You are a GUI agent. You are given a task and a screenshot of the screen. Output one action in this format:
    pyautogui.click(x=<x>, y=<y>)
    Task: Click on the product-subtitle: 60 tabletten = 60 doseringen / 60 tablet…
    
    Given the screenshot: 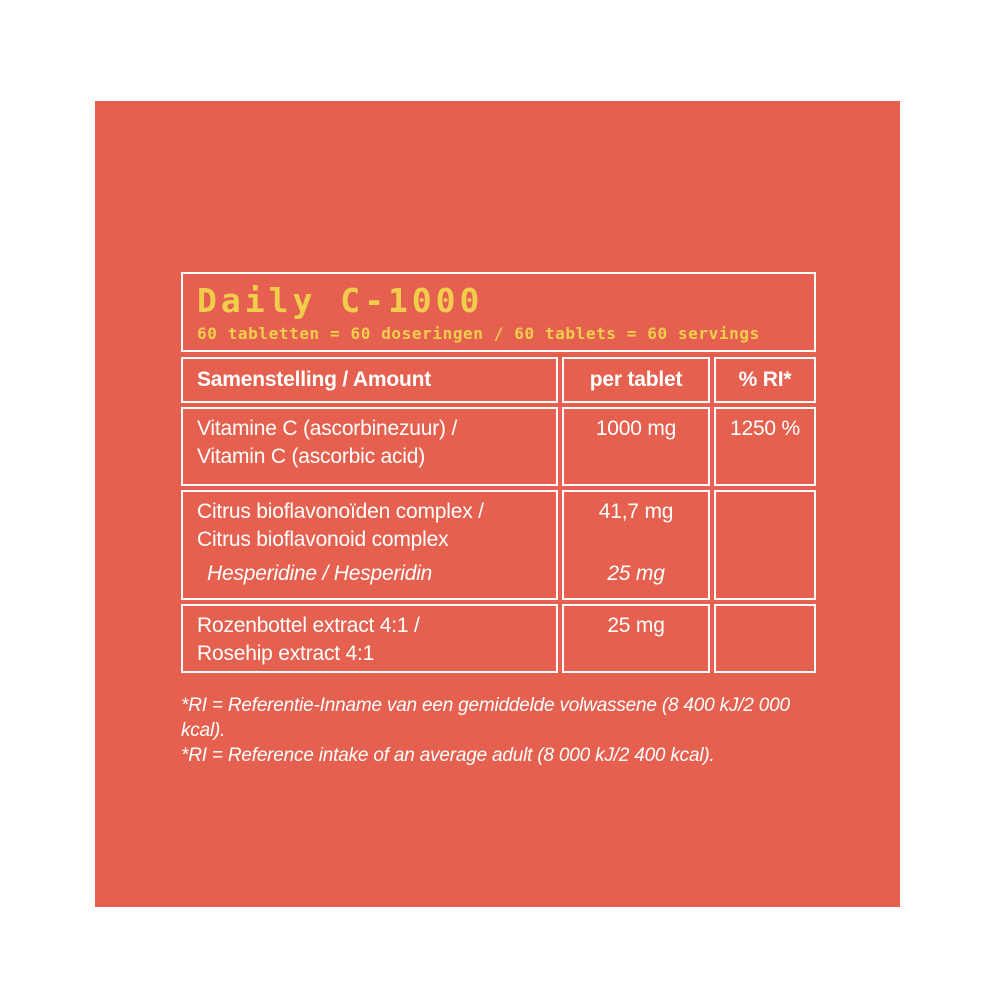 What is the action you would take?
    pyautogui.click(x=478, y=333)
    